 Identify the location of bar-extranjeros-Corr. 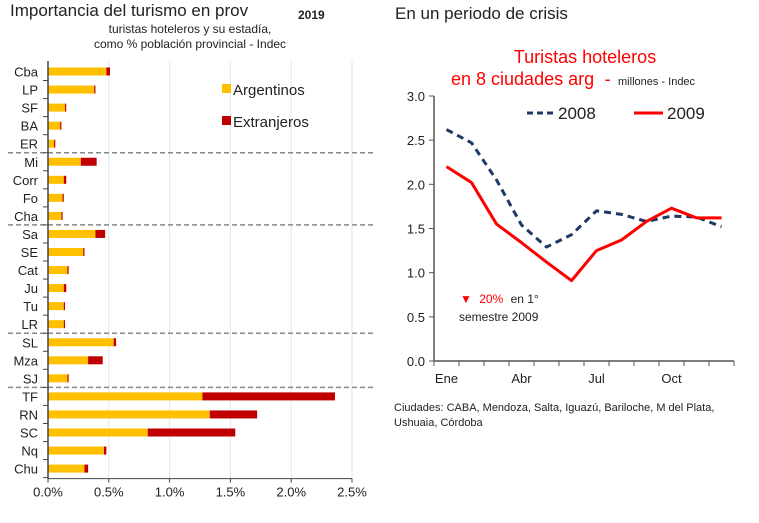
(65, 179).